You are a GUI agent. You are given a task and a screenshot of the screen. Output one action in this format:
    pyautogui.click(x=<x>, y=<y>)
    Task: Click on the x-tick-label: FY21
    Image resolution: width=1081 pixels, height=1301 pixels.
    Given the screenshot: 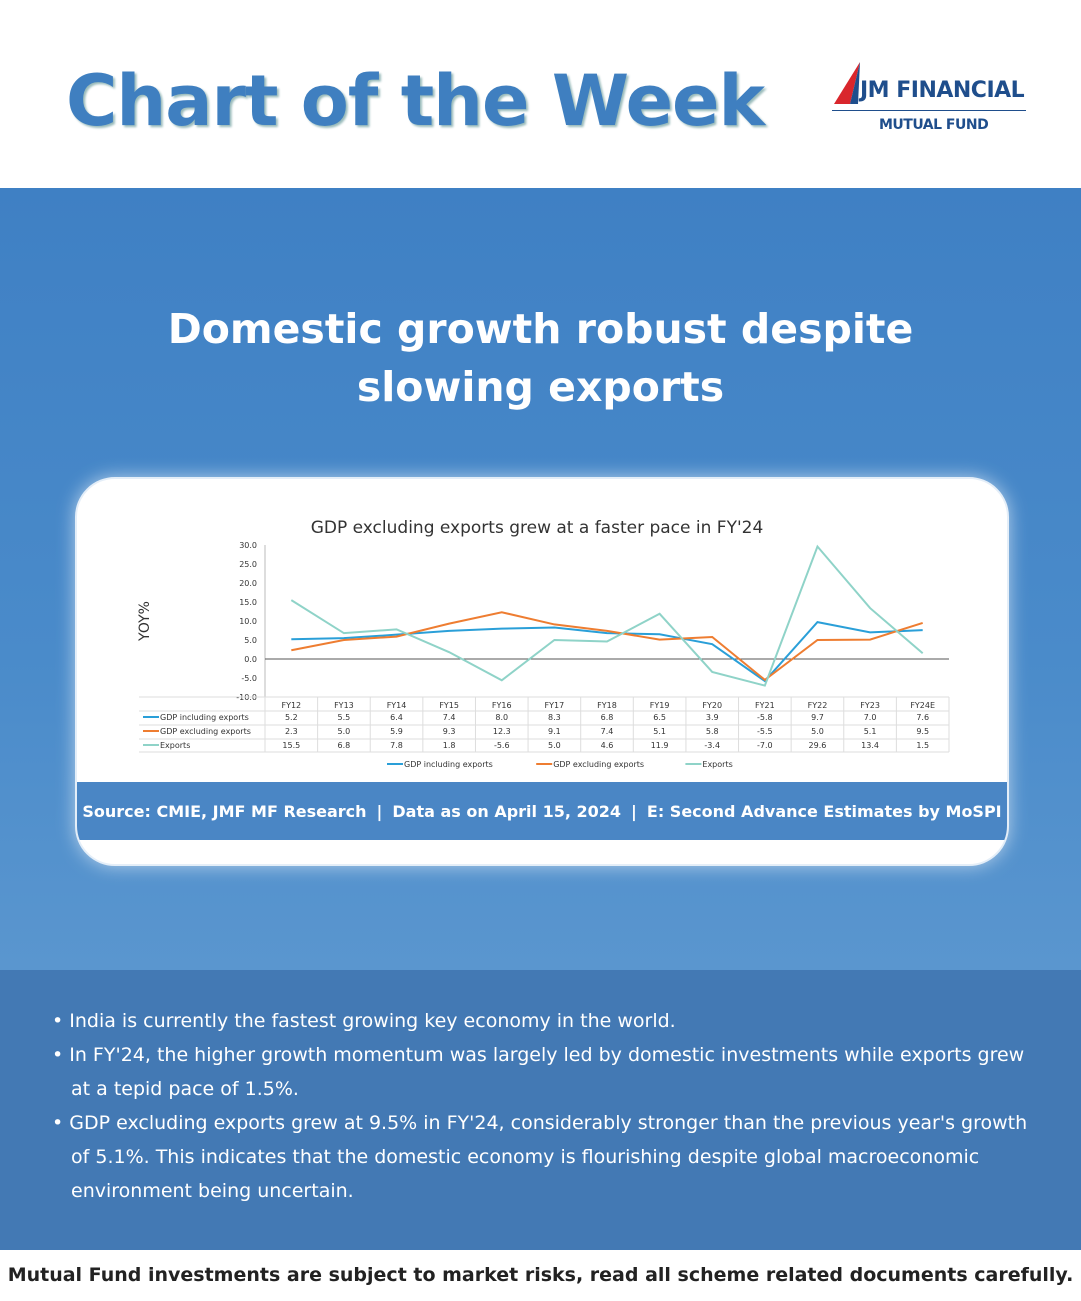 What is the action you would take?
    pyautogui.click(x=765, y=705)
    